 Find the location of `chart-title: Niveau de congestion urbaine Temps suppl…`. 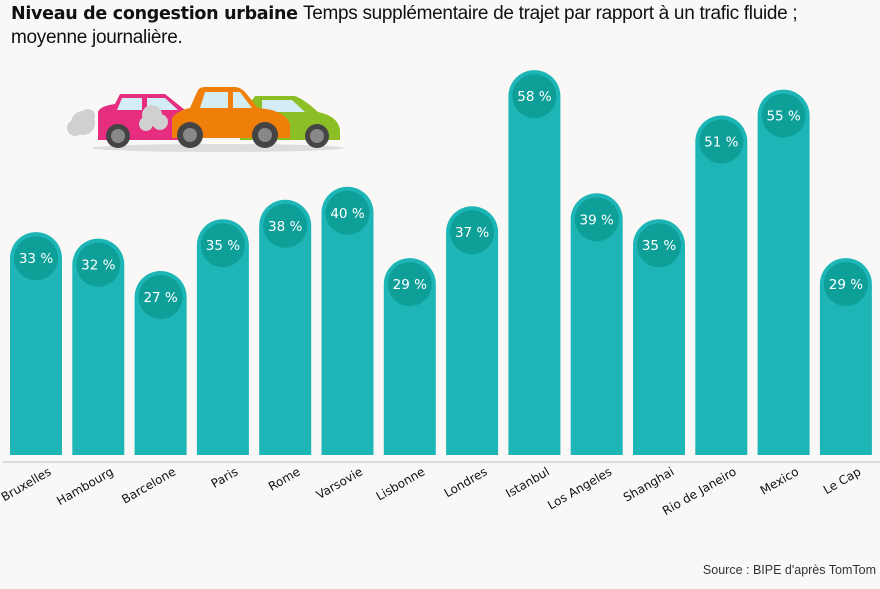

chart-title: Niveau de congestion urbaine Temps suppl… is located at coordinates (441, 26).